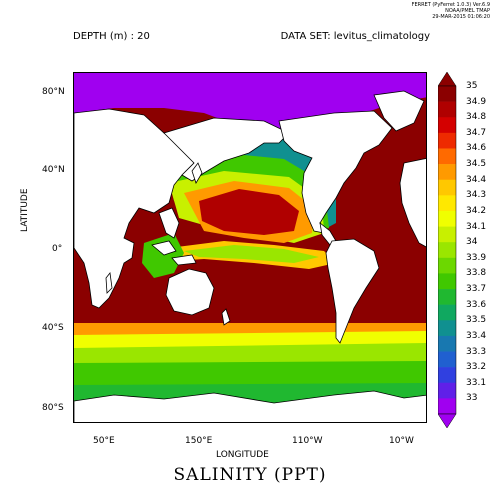  Describe the element at coordinates (472, 86) in the screenshot. I see `colorbar-label: 35` at that location.